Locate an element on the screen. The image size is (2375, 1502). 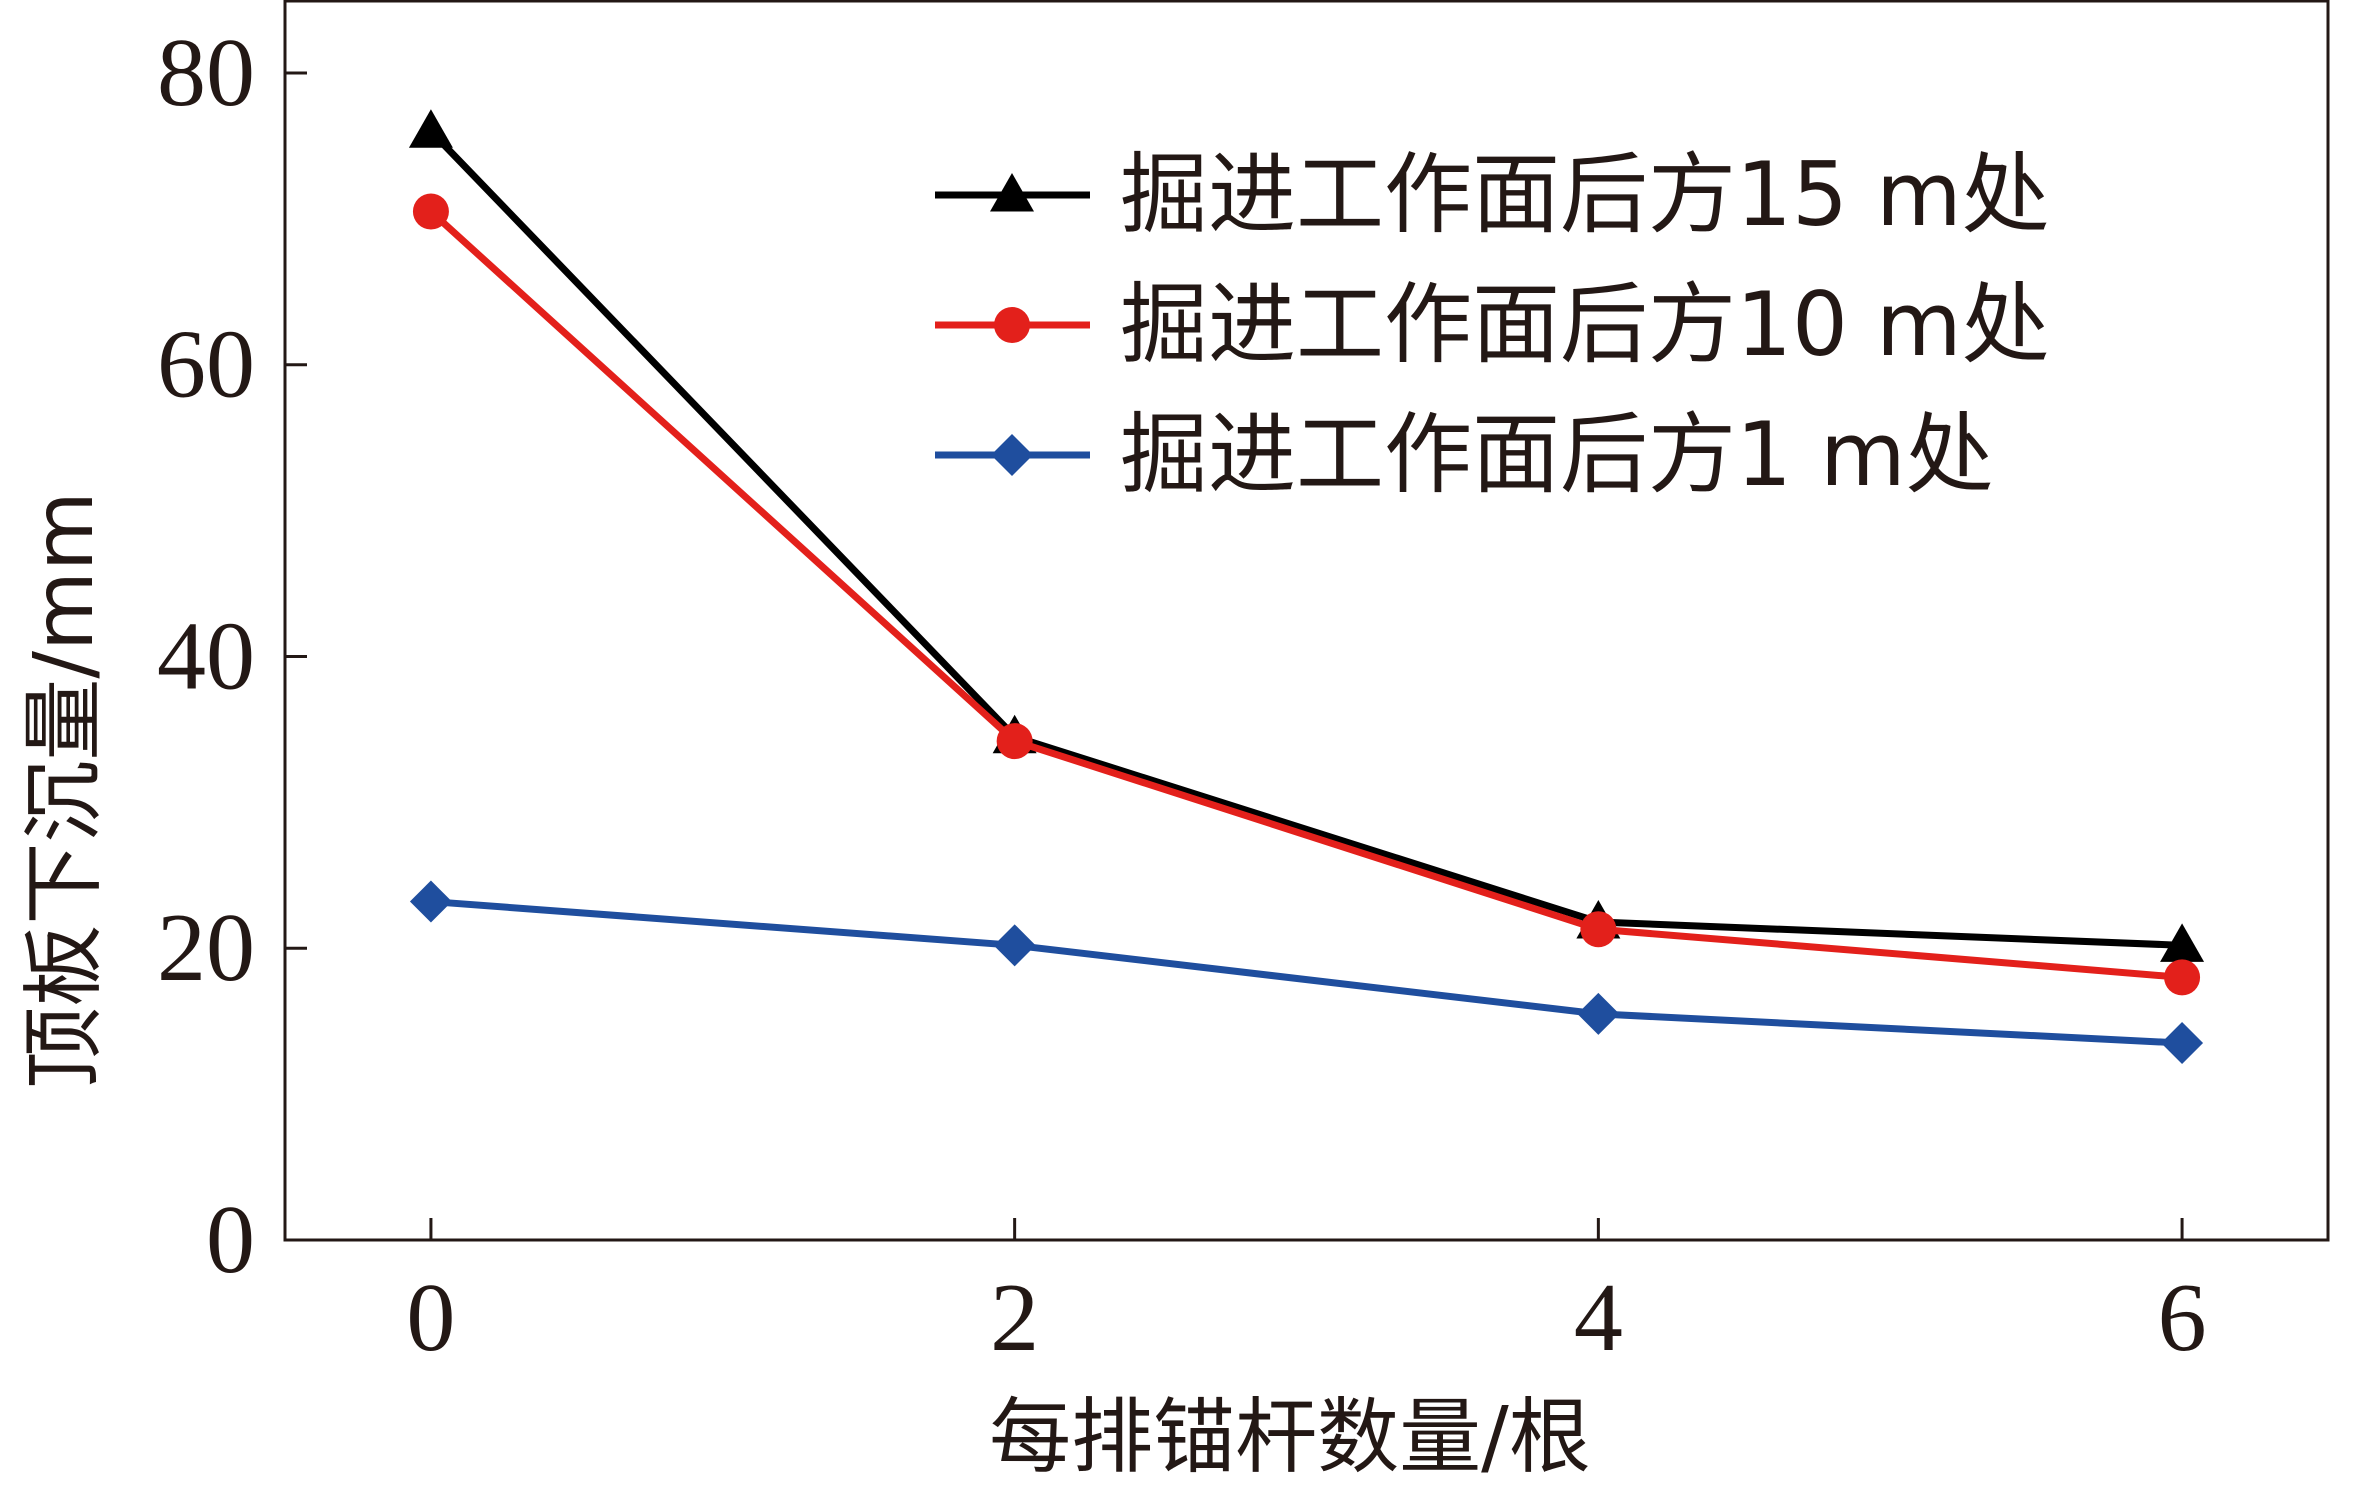
y-tick-label: 20 is located at coordinates (206, 948).